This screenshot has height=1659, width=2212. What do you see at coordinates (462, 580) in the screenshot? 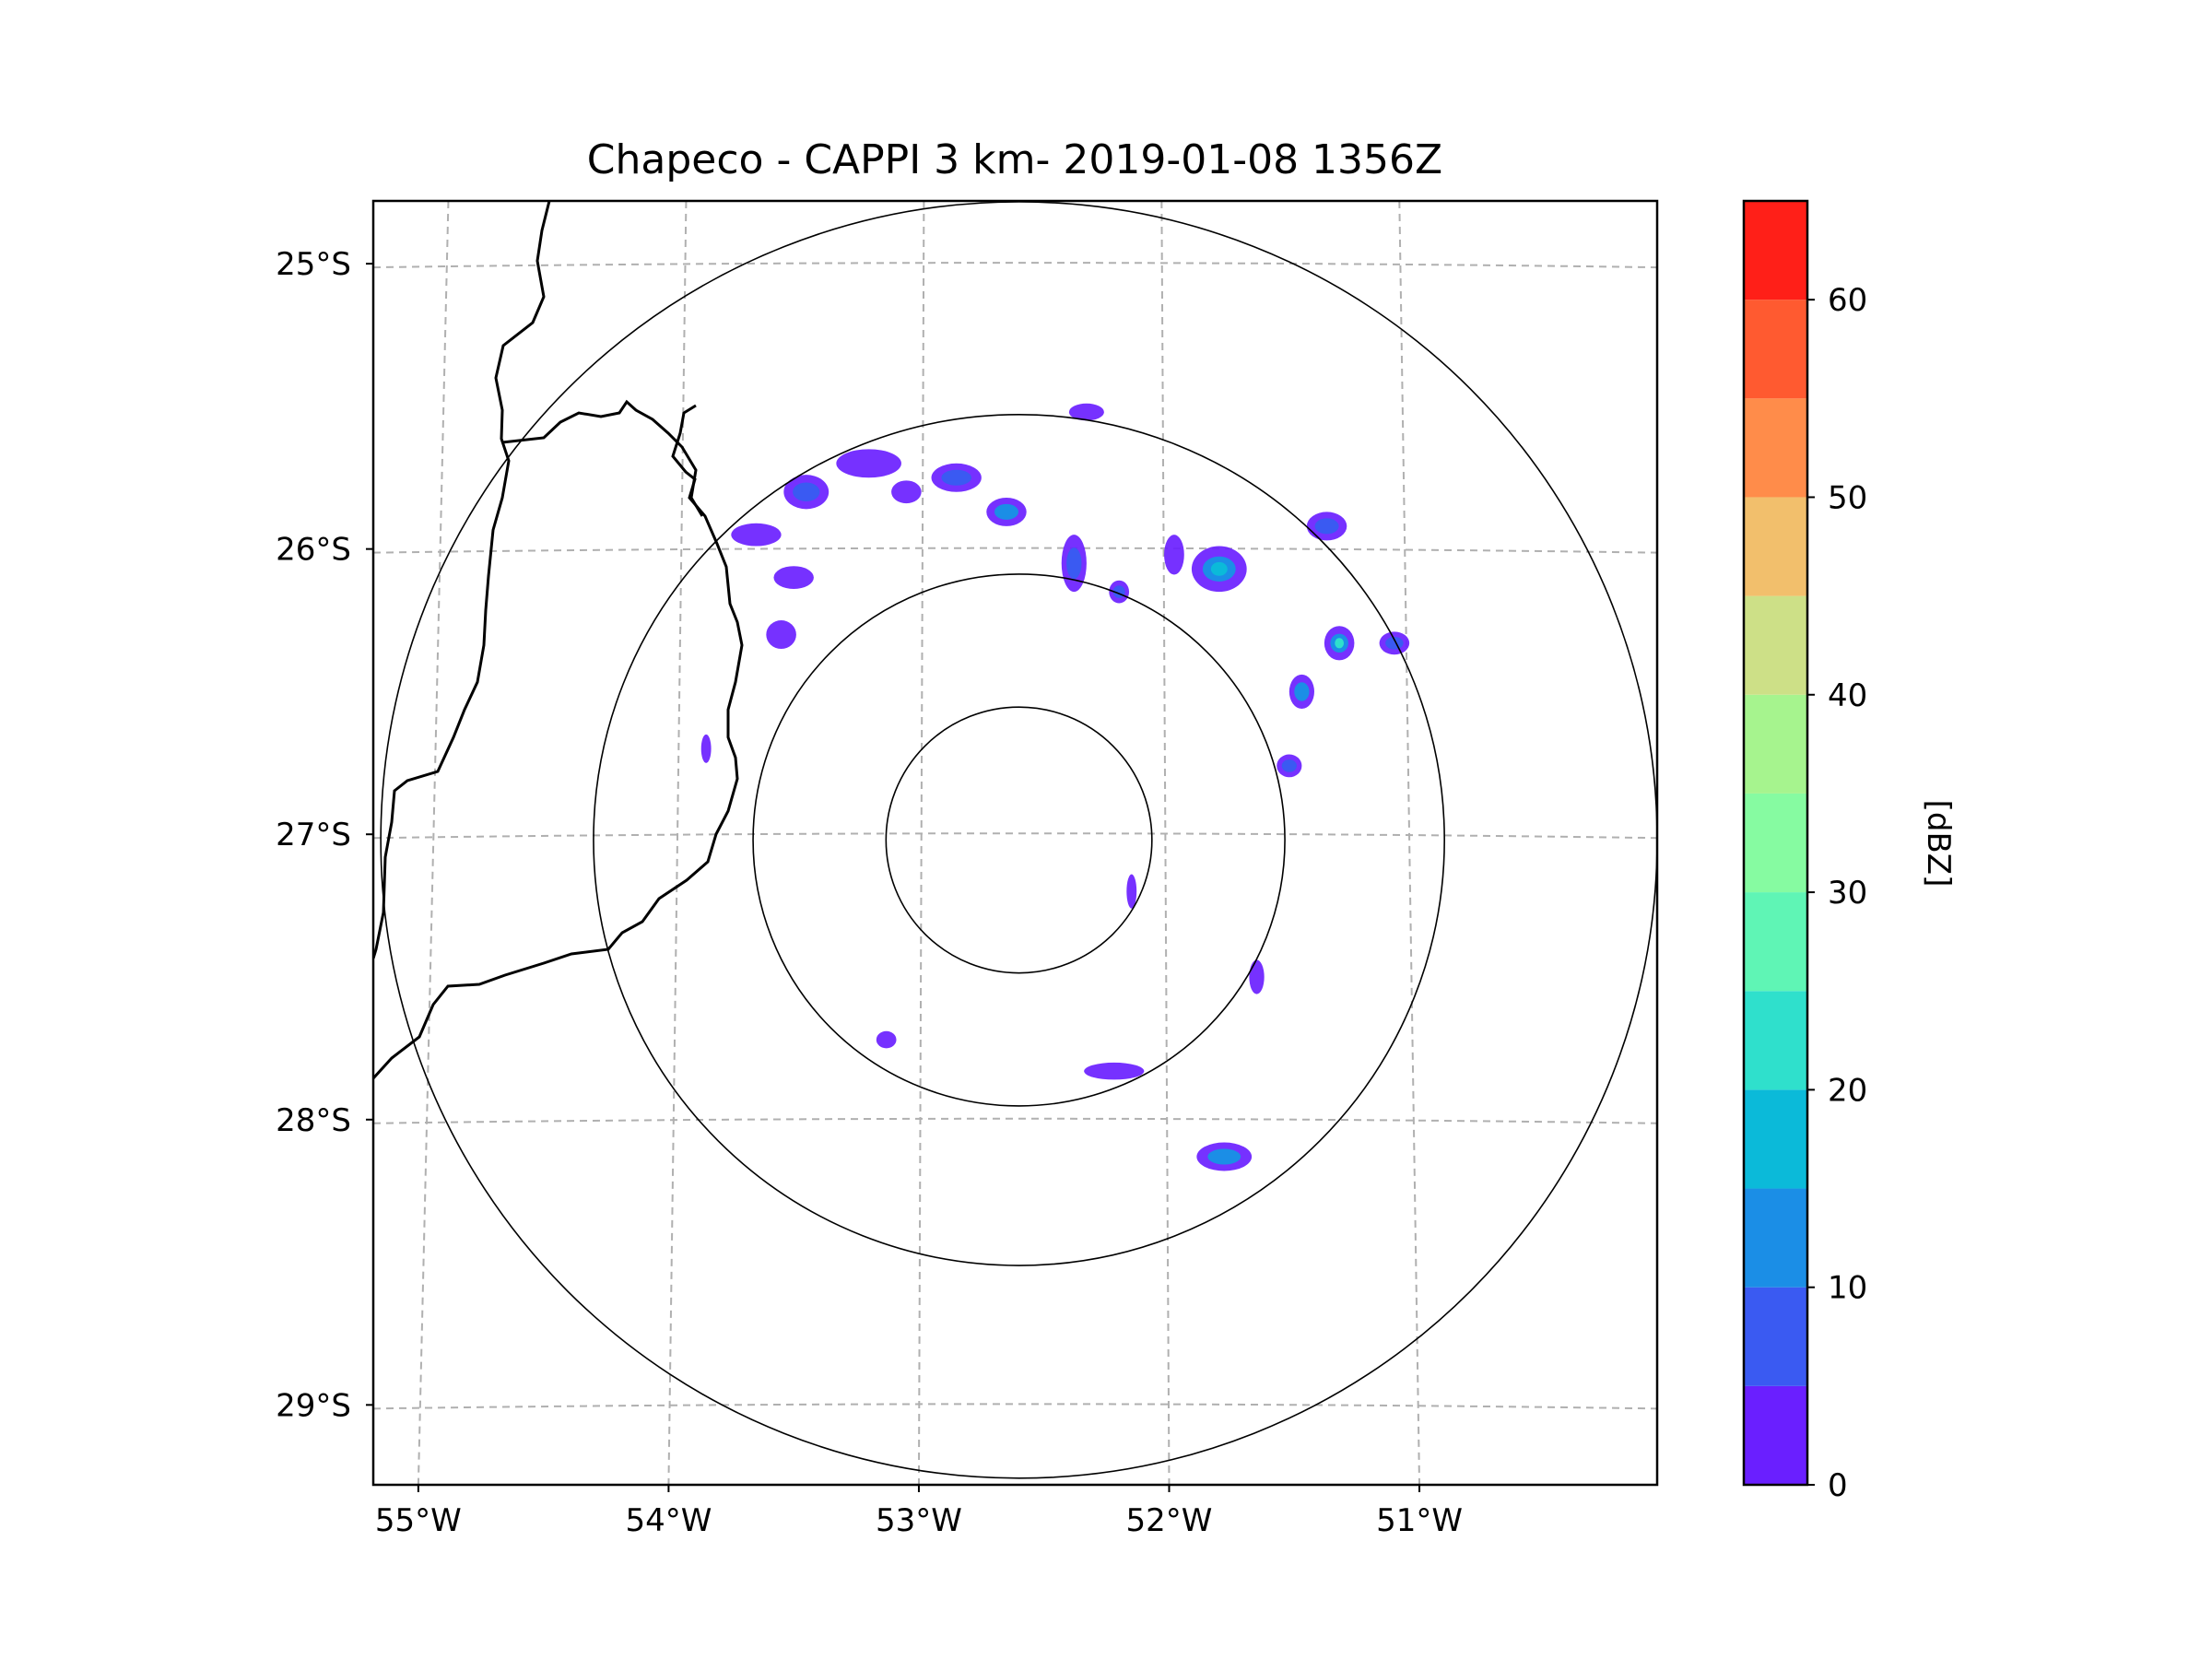
I see `border-line-west` at bounding box center [462, 580].